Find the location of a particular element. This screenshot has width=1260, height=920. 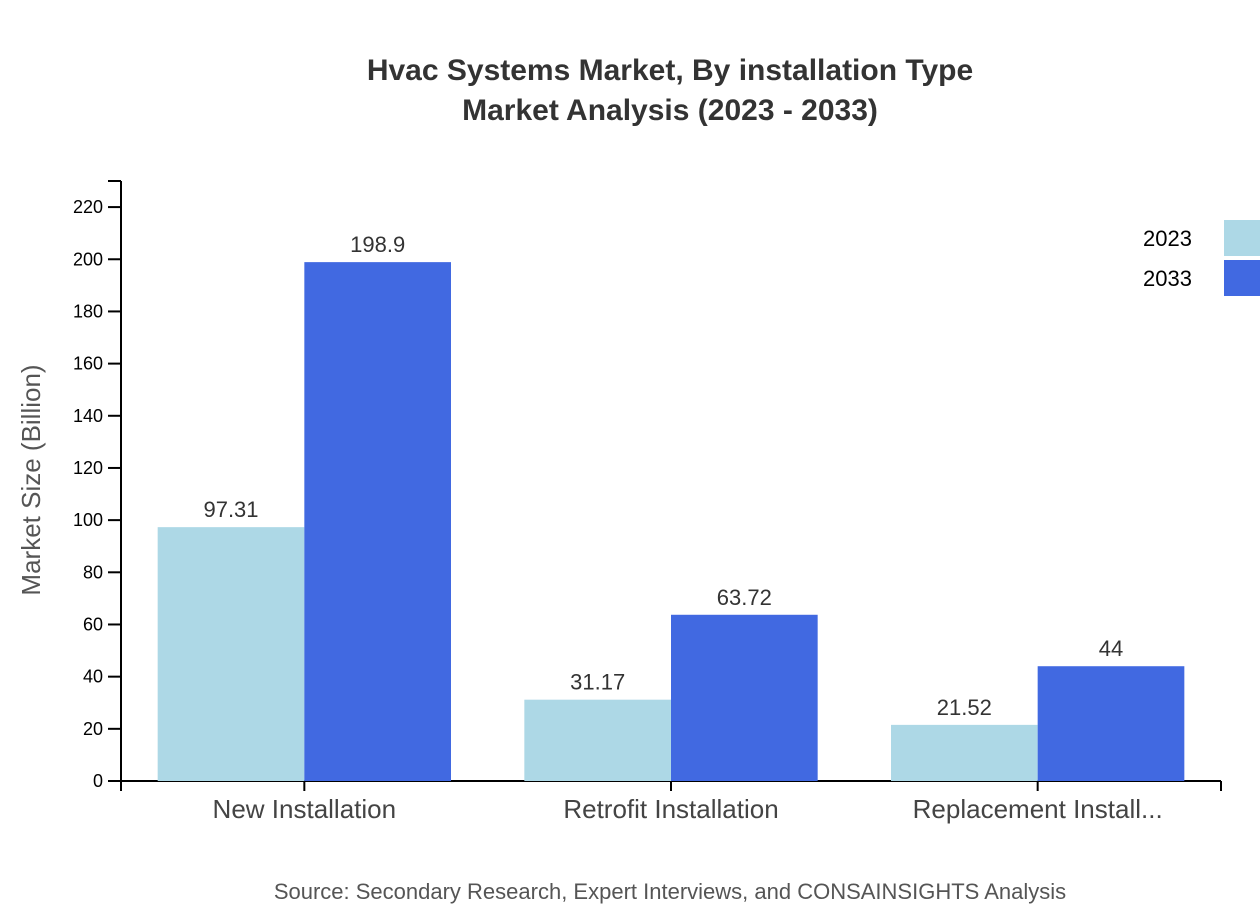

legend-swatch-2023 is located at coordinates (1242, 238).